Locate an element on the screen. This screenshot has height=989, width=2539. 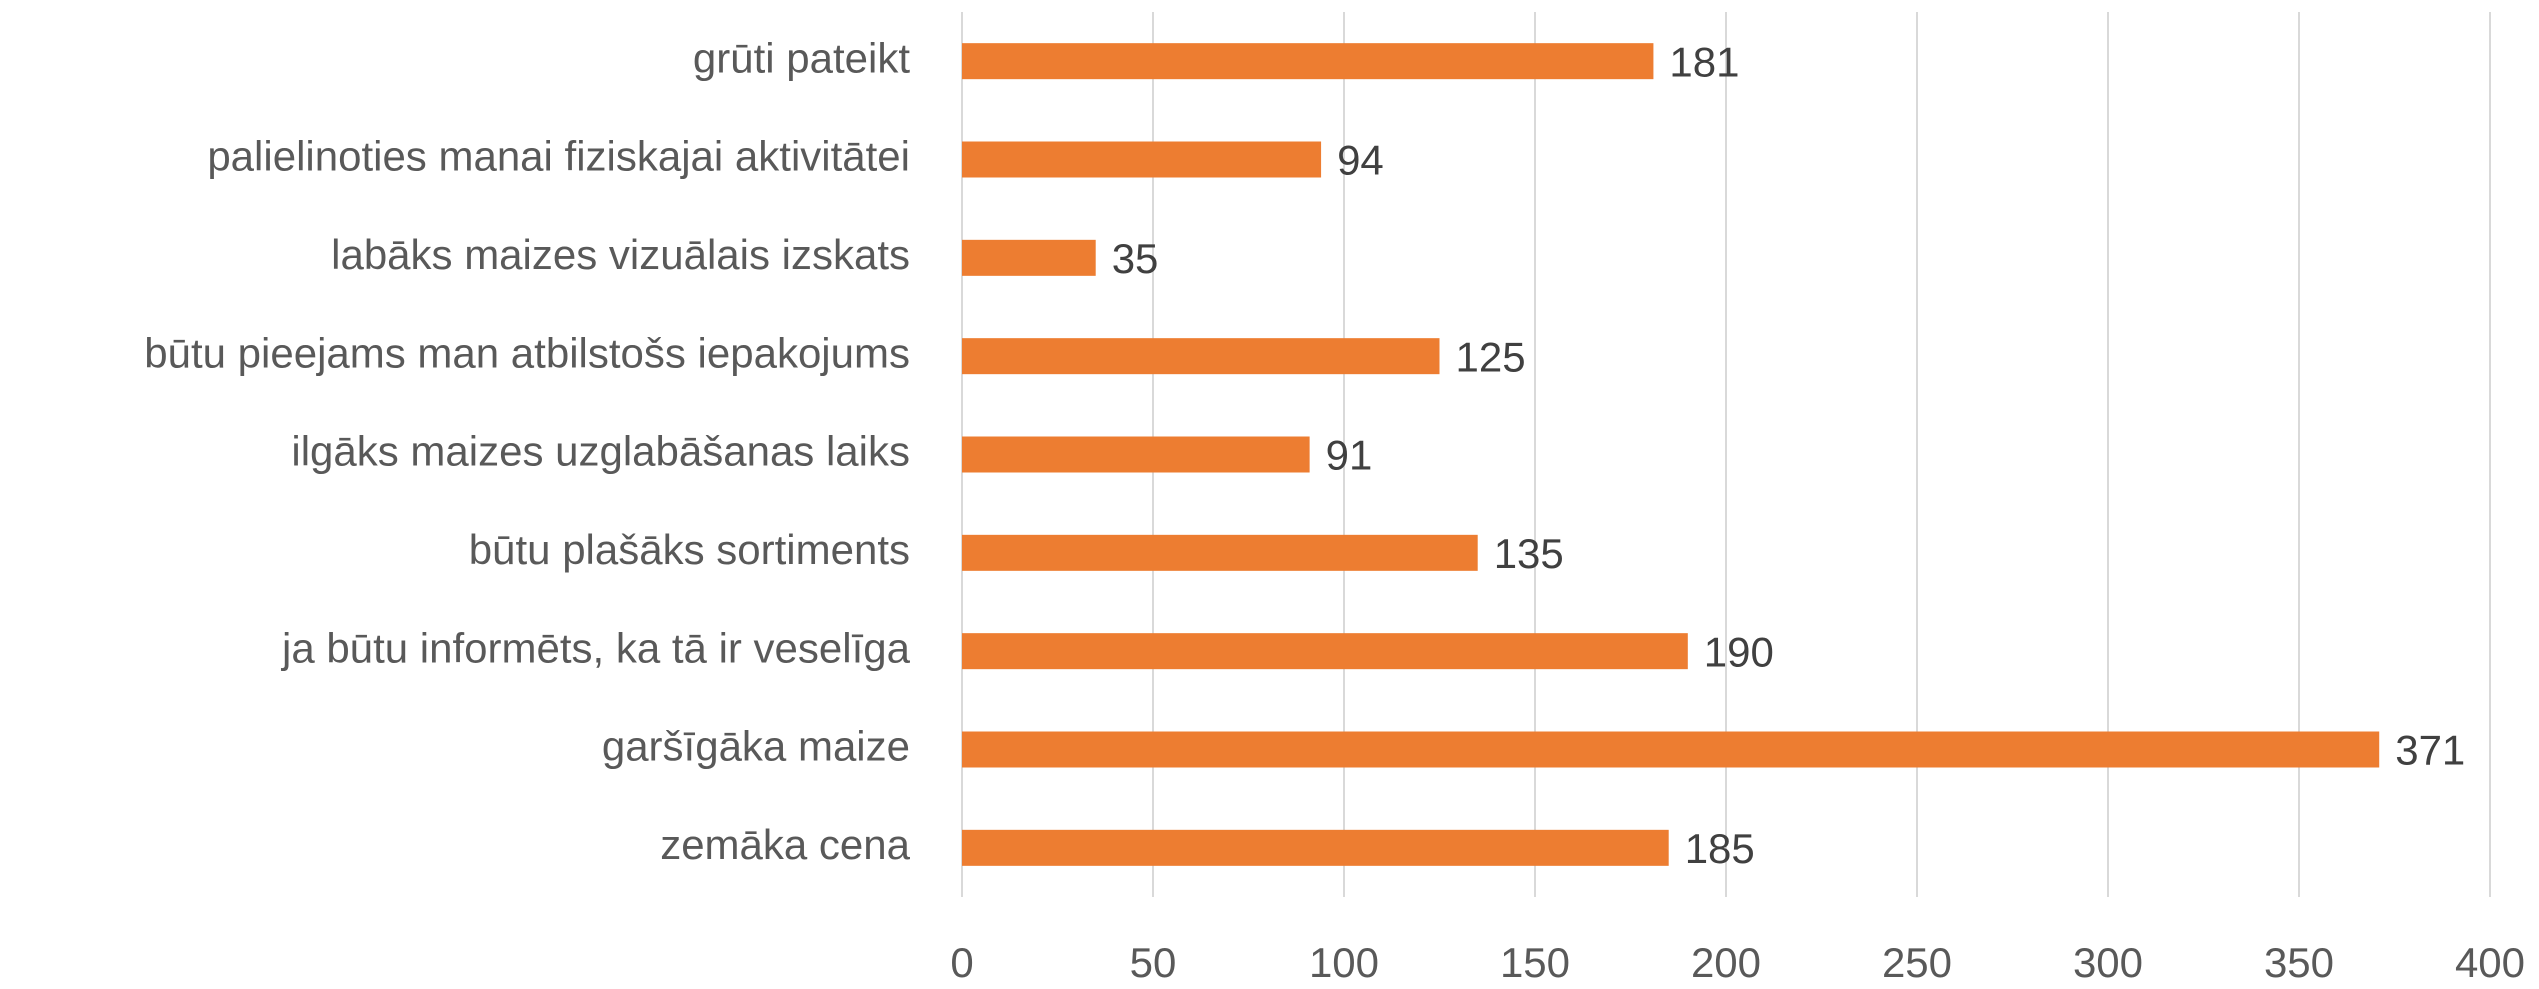
value-label: 185 is located at coordinates (1720, 848).